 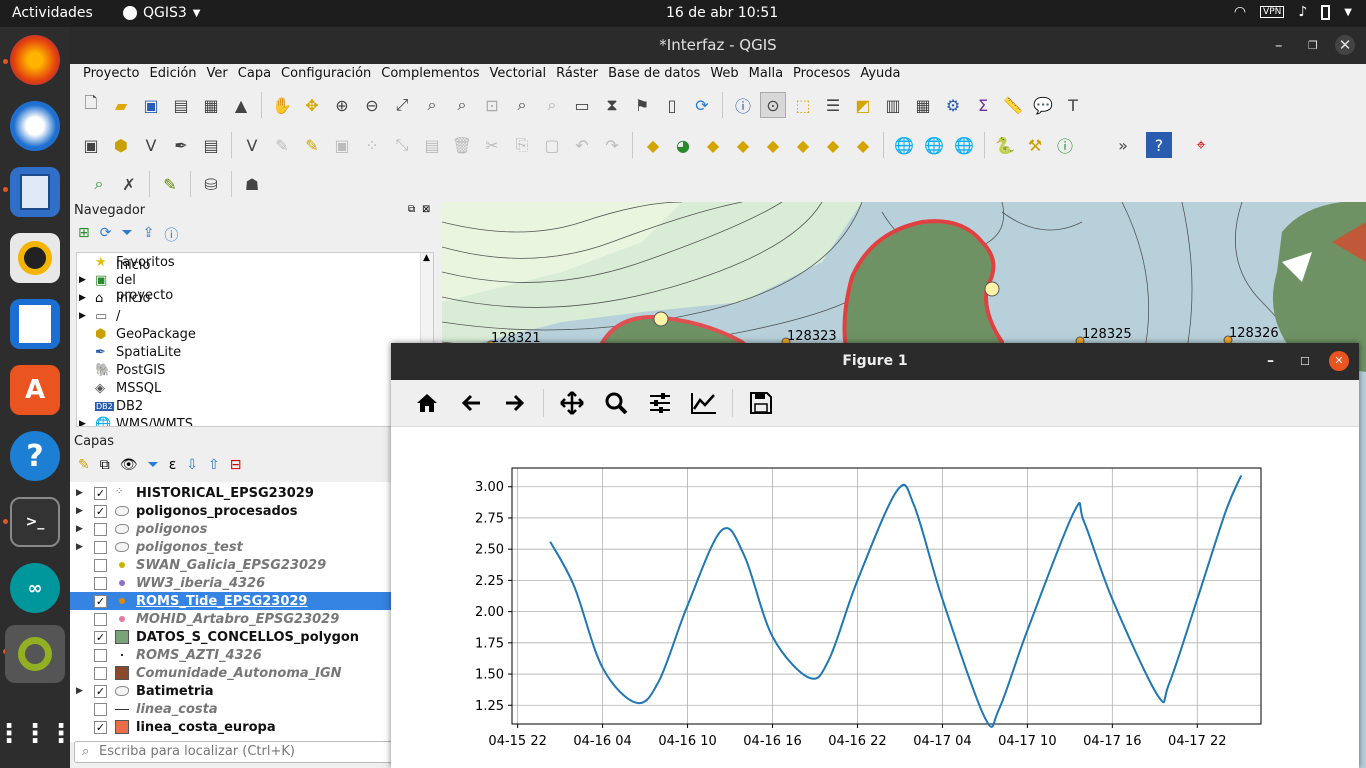 What do you see at coordinates (231, 493) in the screenshot?
I see `layer-row: ▶ ✓ ⁘ HISTORICAL_EPSG23029` at bounding box center [231, 493].